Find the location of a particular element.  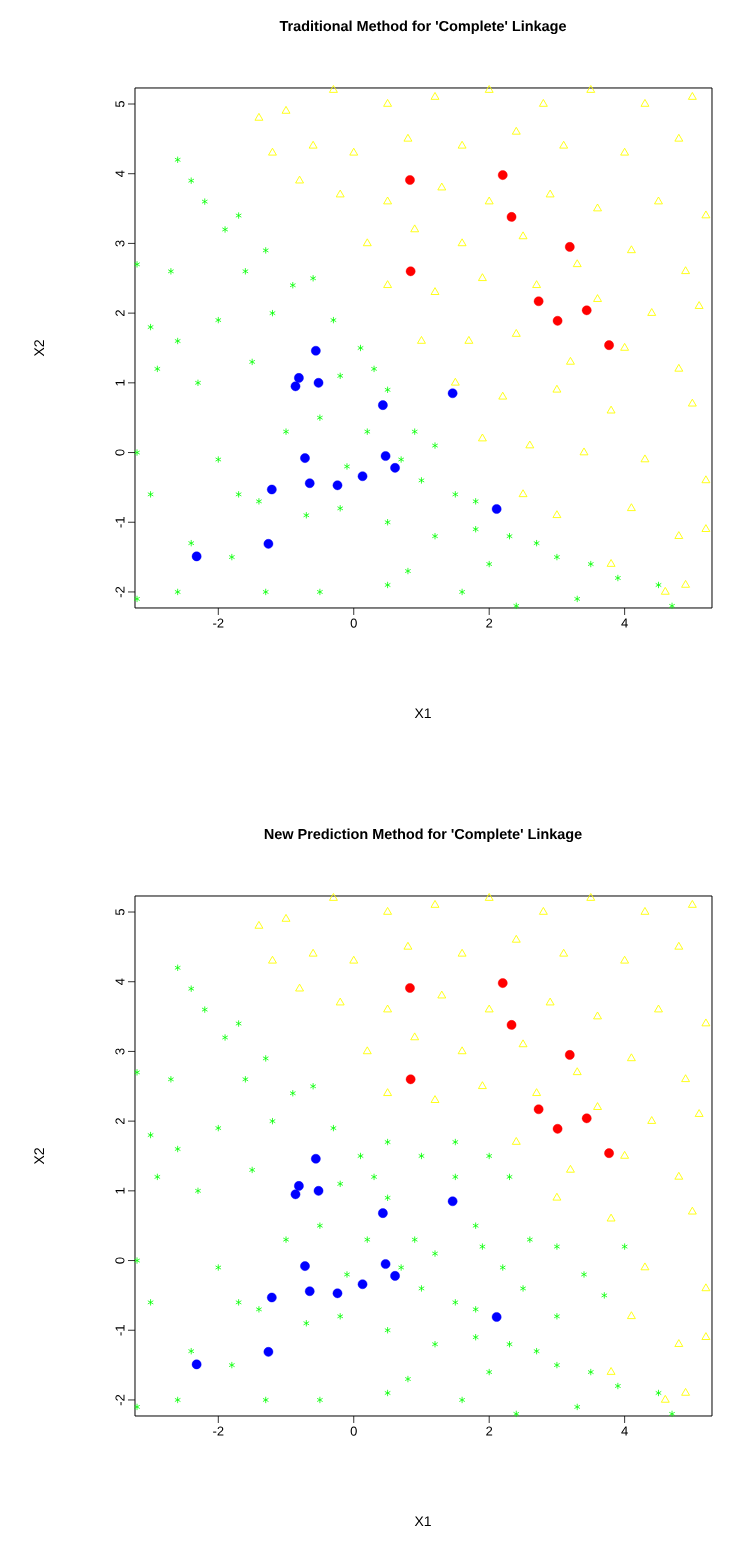

chart-title: Traditional Method for 'Complete' Linkage is located at coordinates (423, 27).